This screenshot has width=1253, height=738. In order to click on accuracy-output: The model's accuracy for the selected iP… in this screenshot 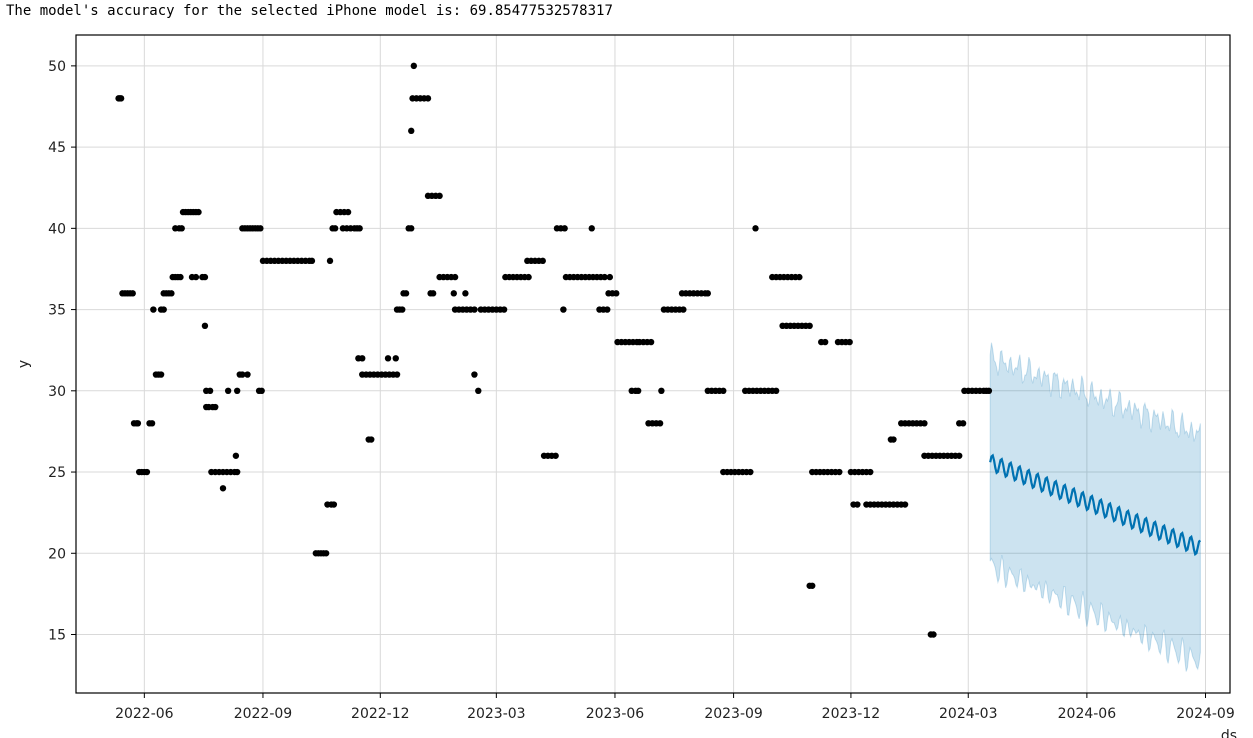, I will do `click(309, 11)`.